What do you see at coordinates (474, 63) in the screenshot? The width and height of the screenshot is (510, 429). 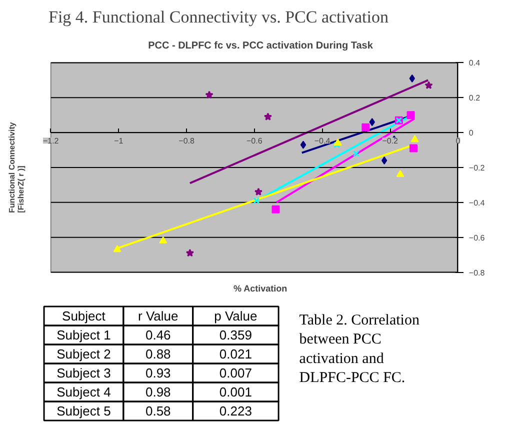 I see `y-tick-label: 0.4` at bounding box center [474, 63].